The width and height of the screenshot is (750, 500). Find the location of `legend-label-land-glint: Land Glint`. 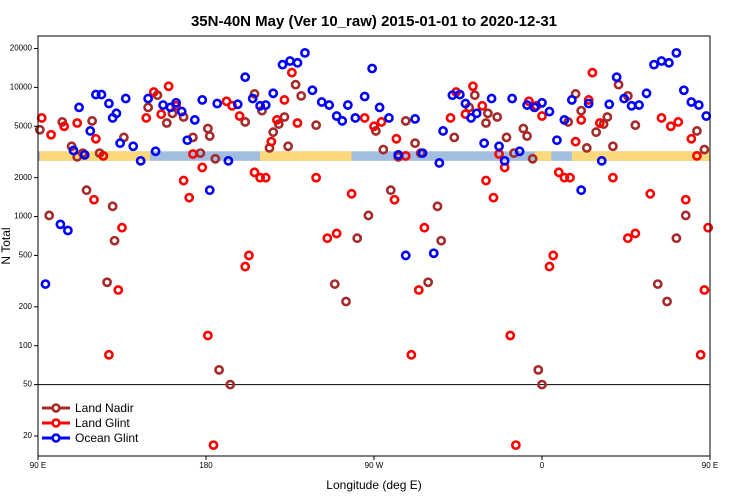

legend-label-land-glint: Land Glint is located at coordinates (102, 423).